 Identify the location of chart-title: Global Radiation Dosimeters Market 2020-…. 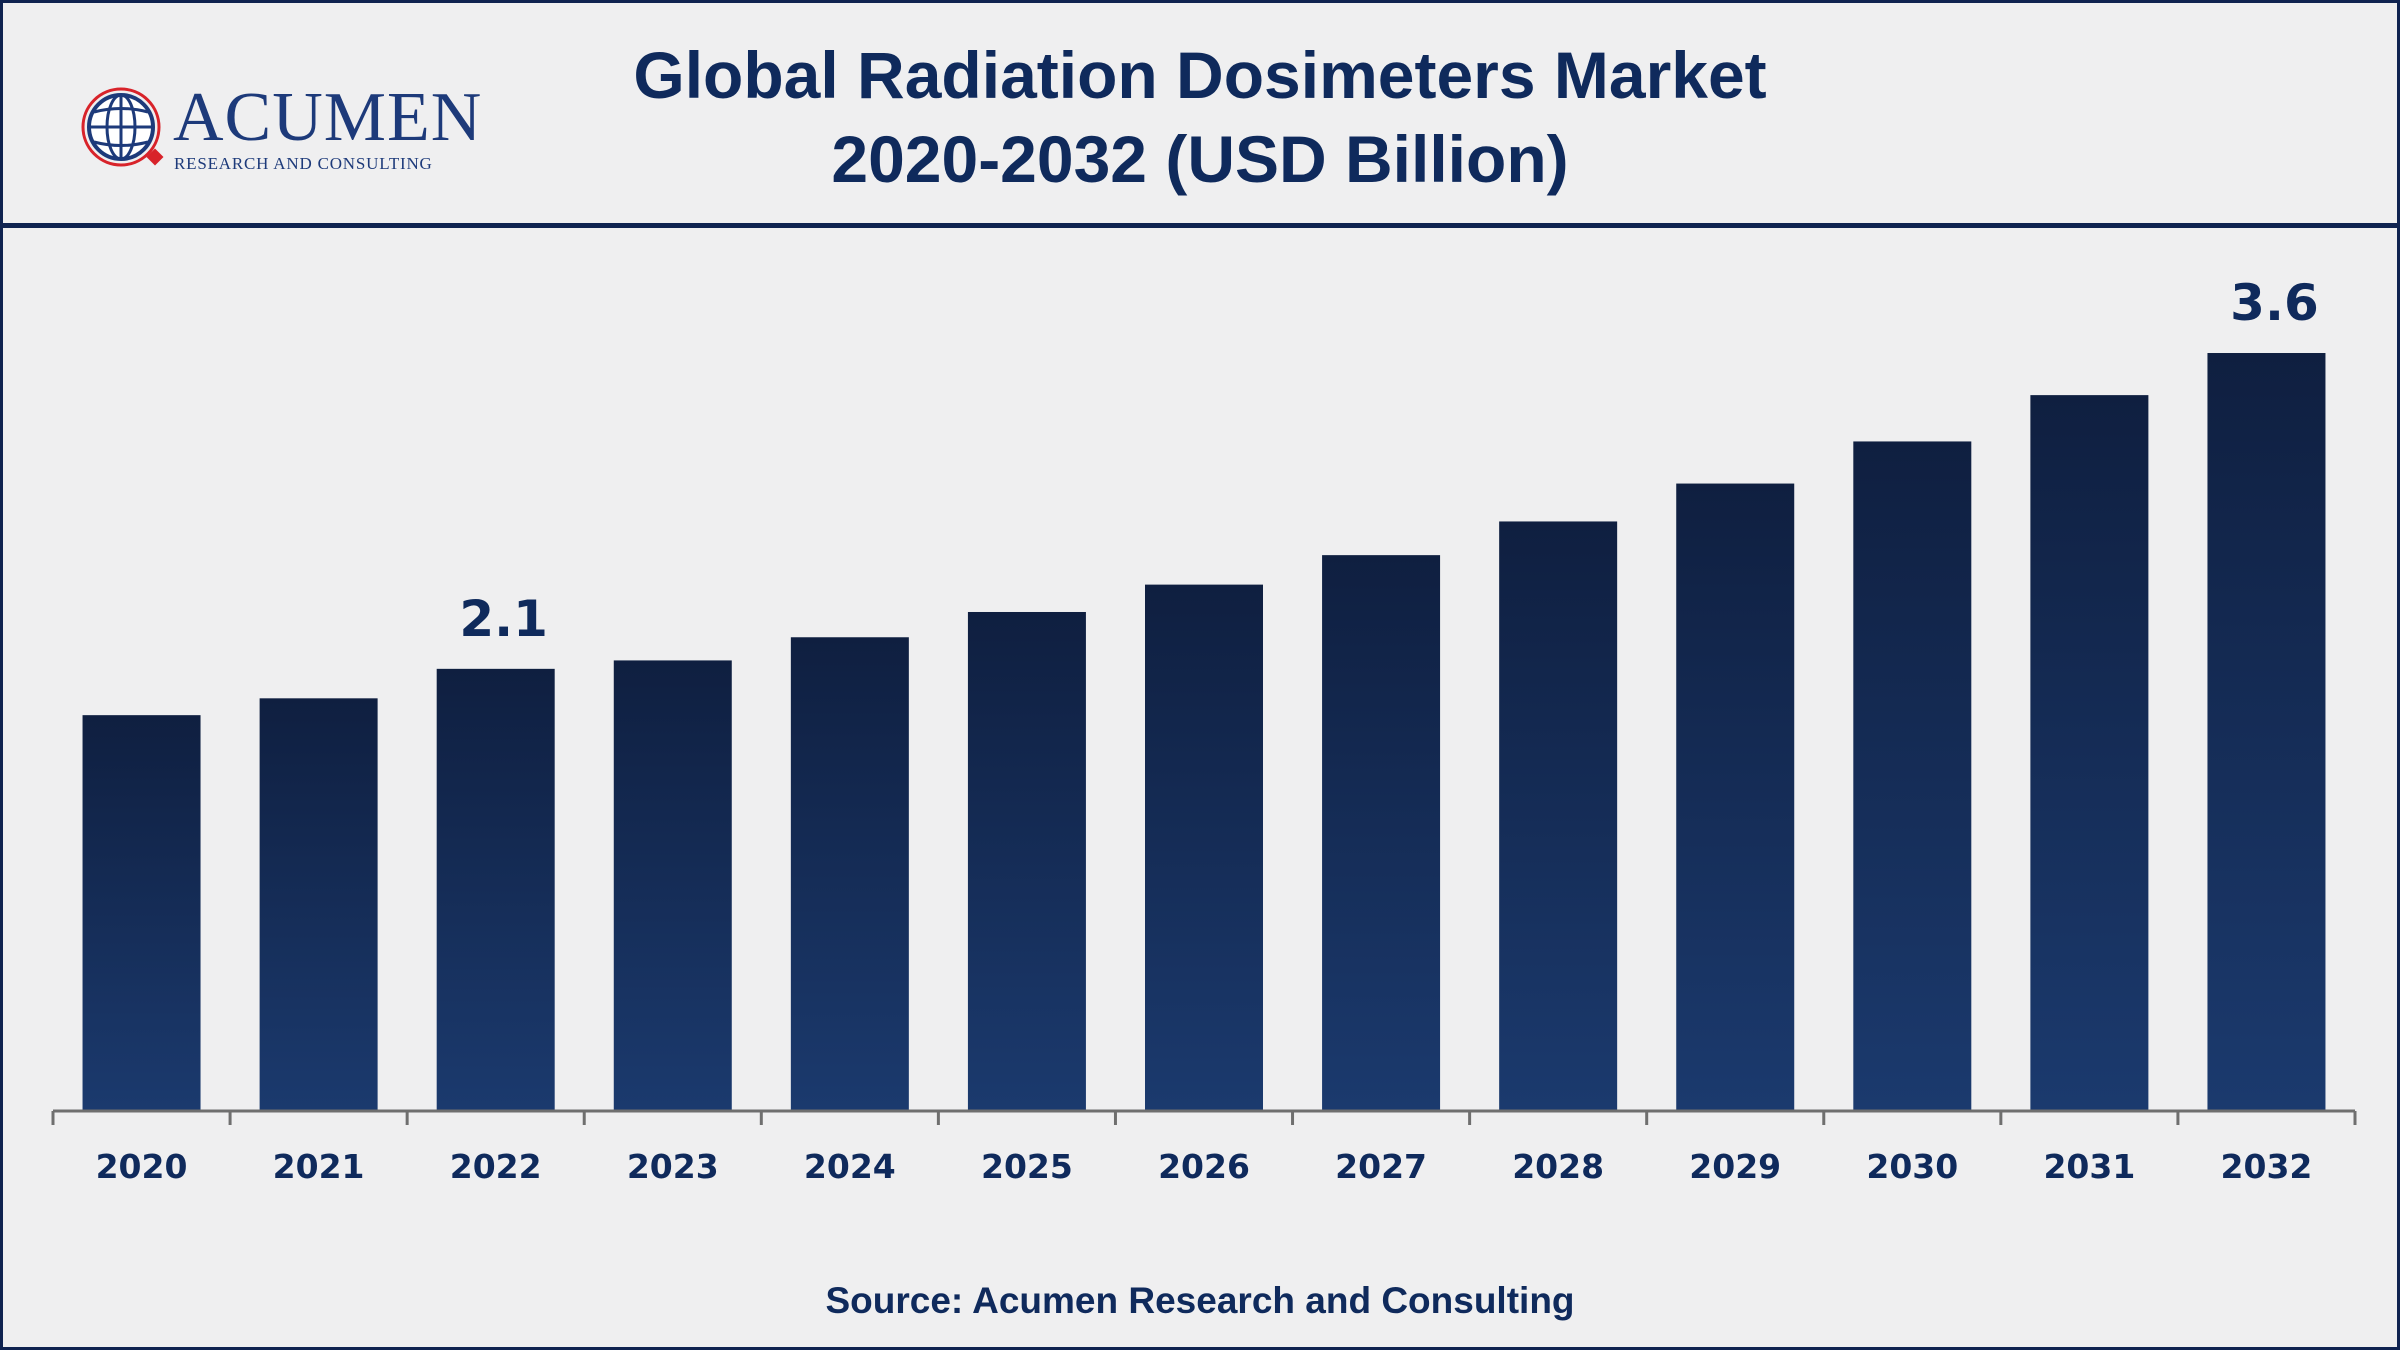
(1200, 117).